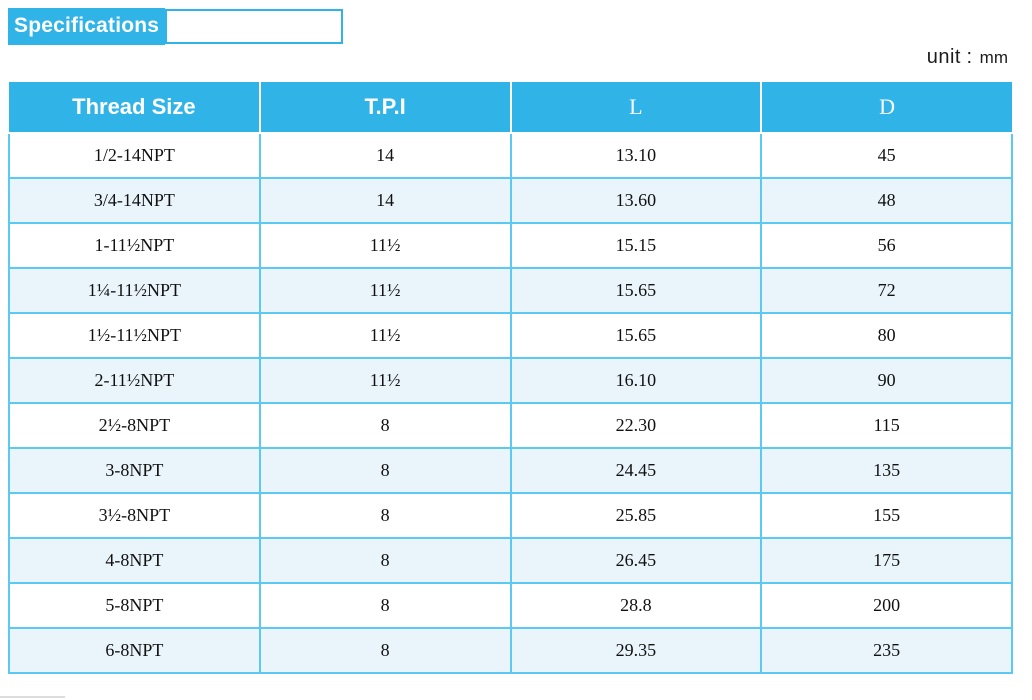 Image resolution: width=1032 pixels, height=700 pixels. I want to click on table-row: 1/2-14NPT 14 13.10 45, so click(510, 155).